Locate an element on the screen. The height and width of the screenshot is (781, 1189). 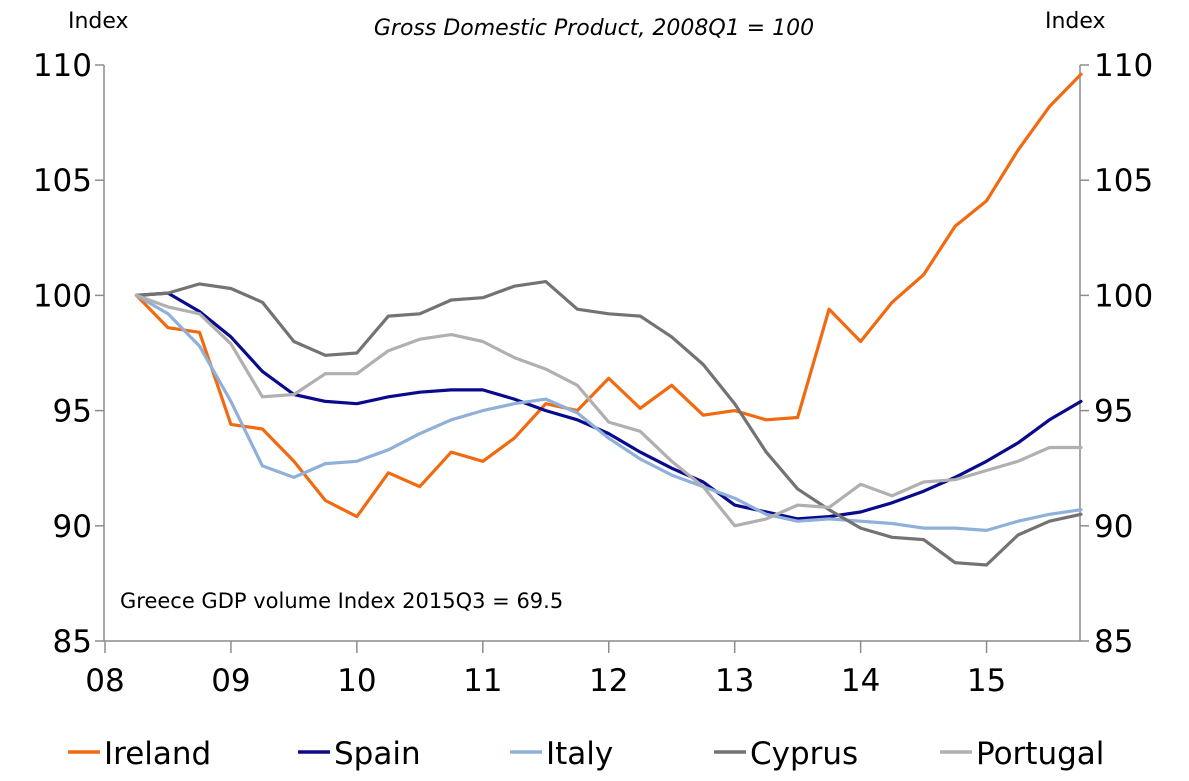
x-tick-label: 15 is located at coordinates (986, 681).